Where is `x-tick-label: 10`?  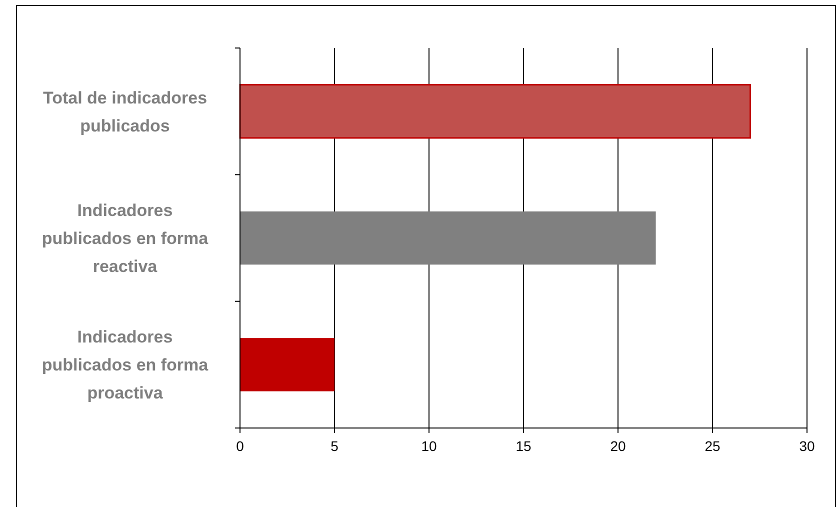
x-tick-label: 10 is located at coordinates (429, 446).